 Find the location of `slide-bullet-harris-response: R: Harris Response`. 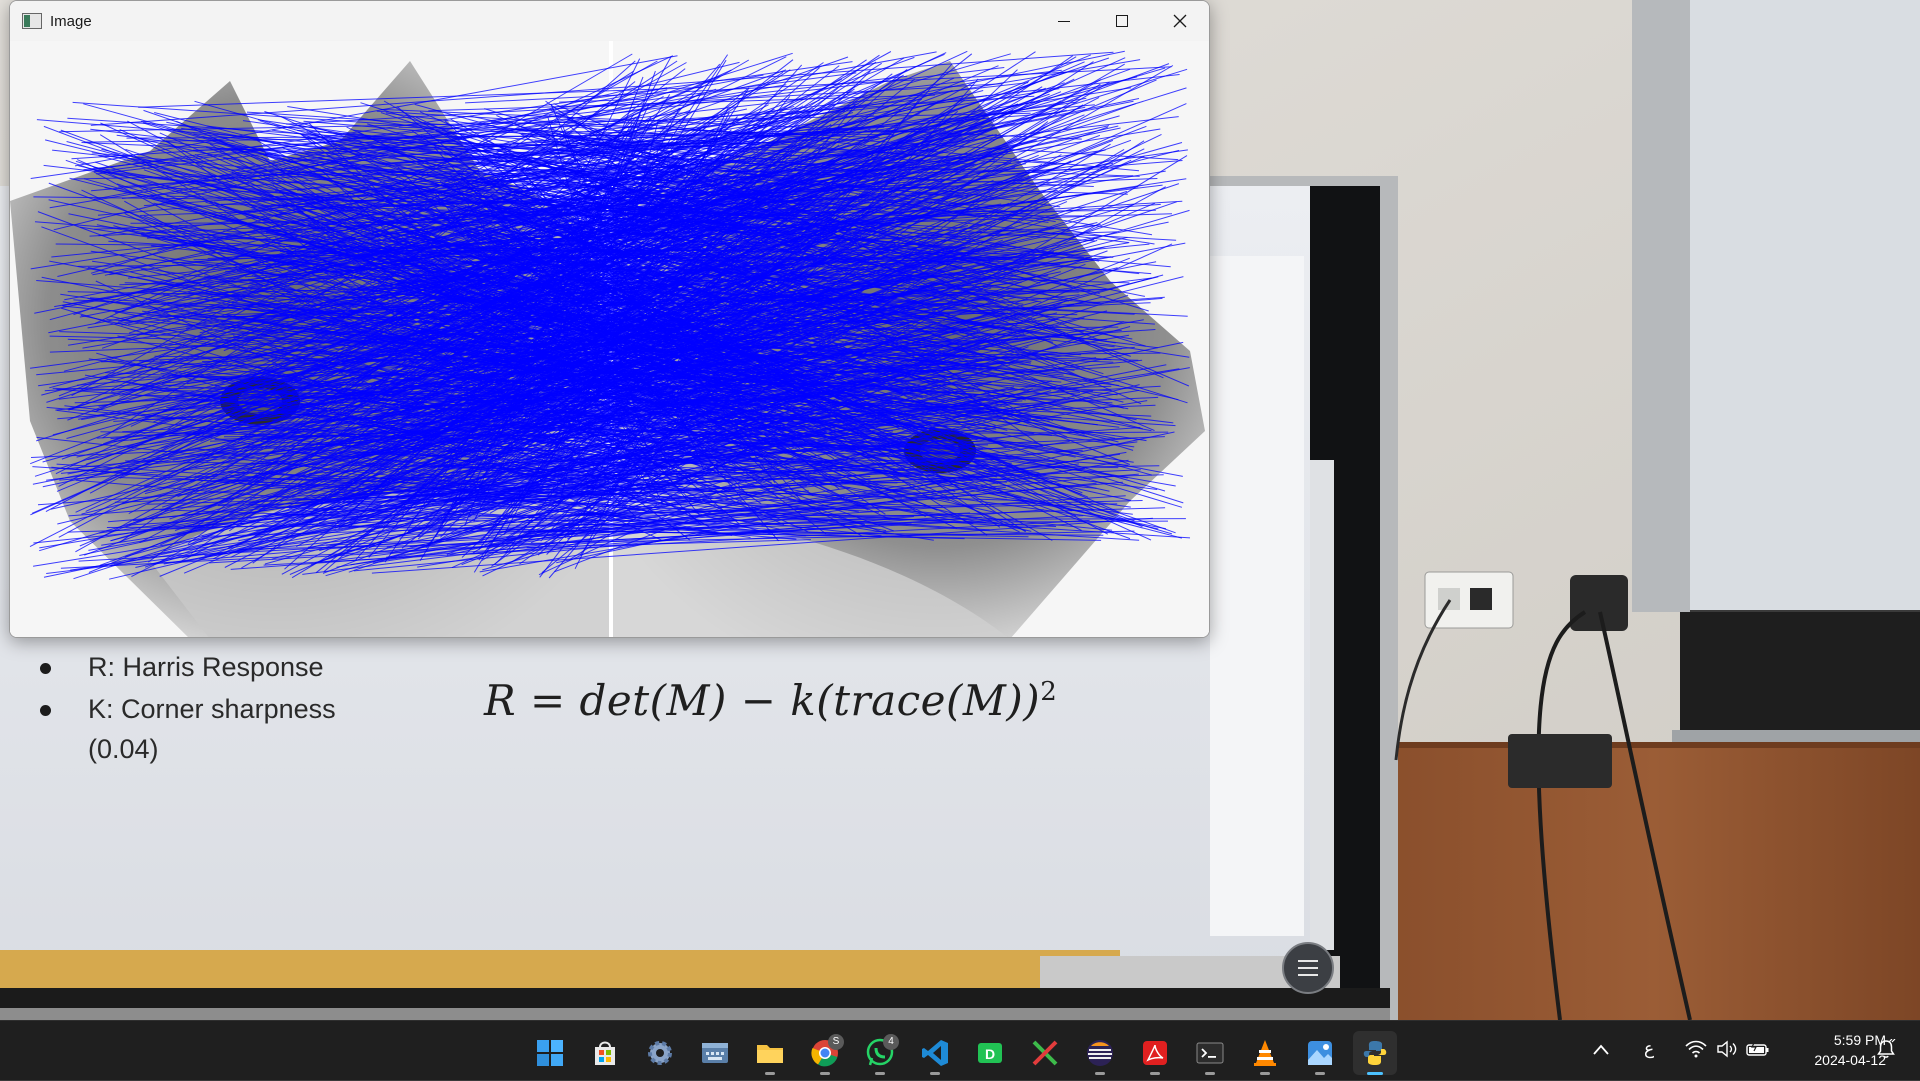

slide-bullet-harris-response: R: Harris Response is located at coordinates (206, 667).